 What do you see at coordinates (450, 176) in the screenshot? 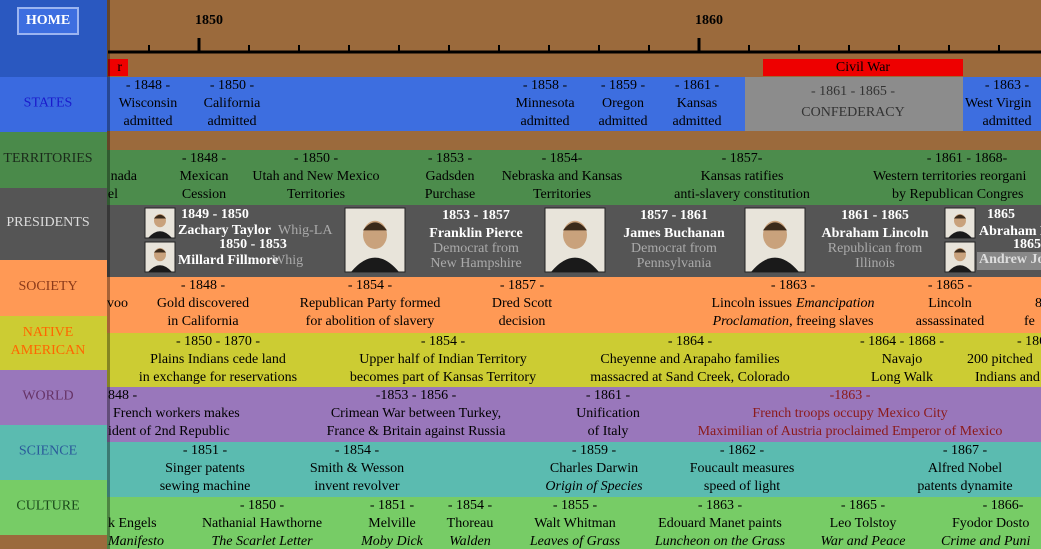
I see `item-line: Gadsden` at bounding box center [450, 176].